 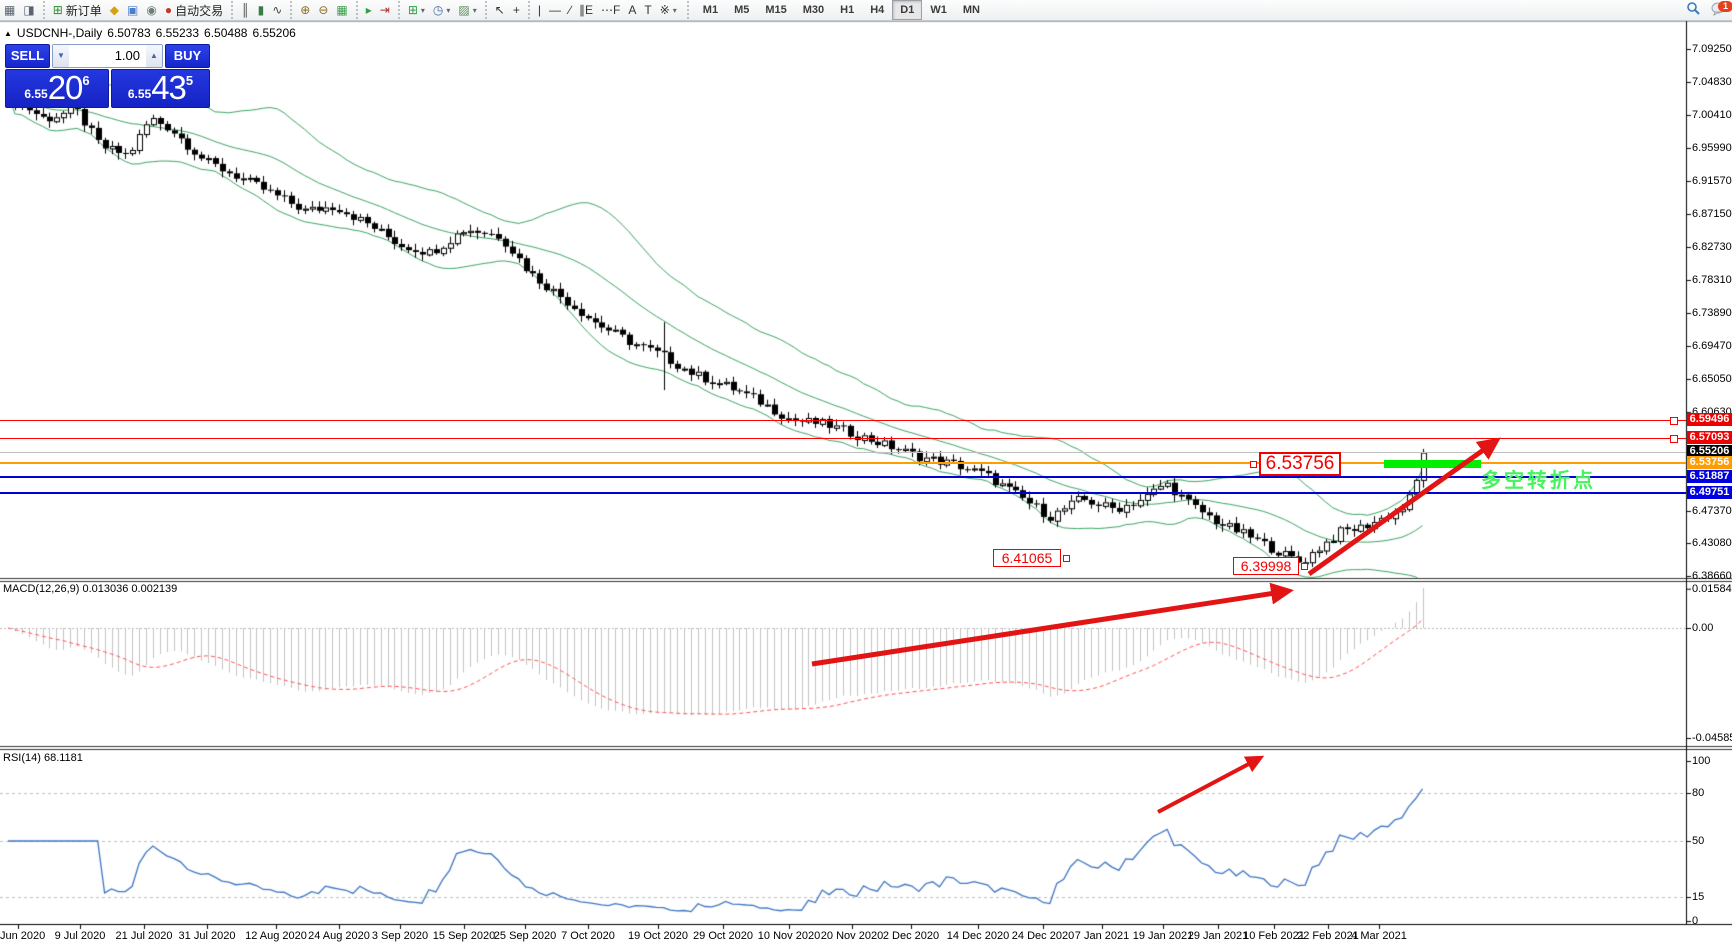 What do you see at coordinates (658, 936) in the screenshot?
I see `date-axis-label: 19 Oct 2020` at bounding box center [658, 936].